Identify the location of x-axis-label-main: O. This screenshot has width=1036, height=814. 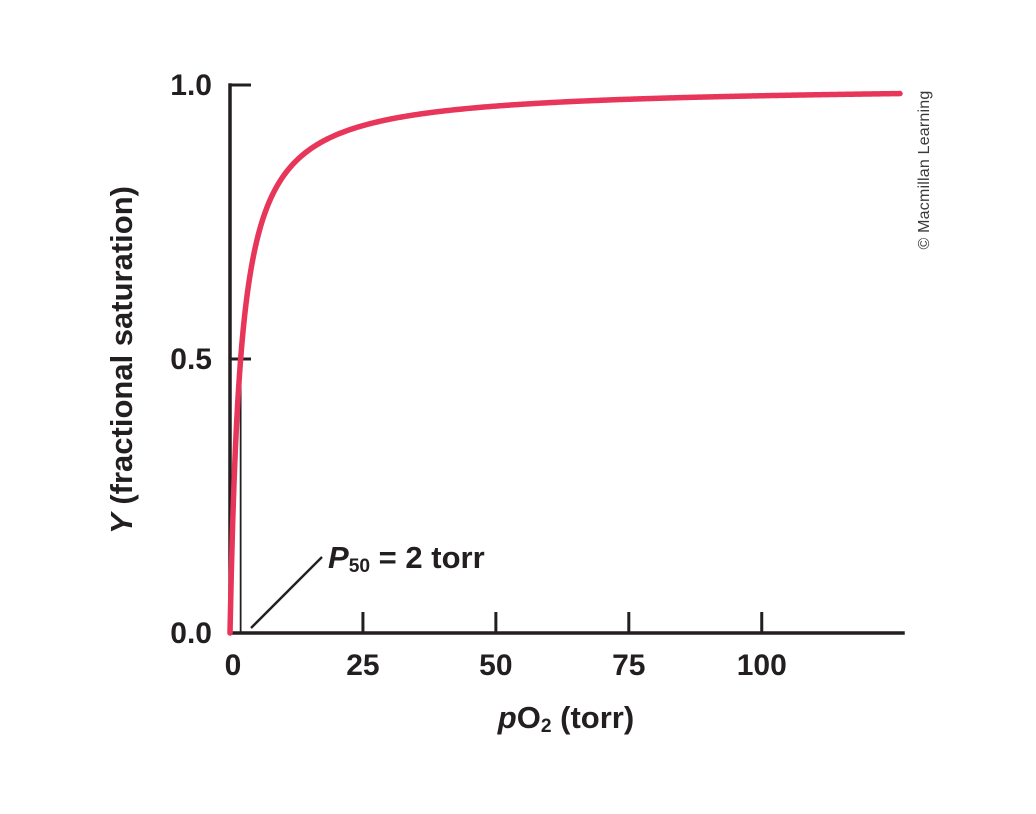
(528, 717).